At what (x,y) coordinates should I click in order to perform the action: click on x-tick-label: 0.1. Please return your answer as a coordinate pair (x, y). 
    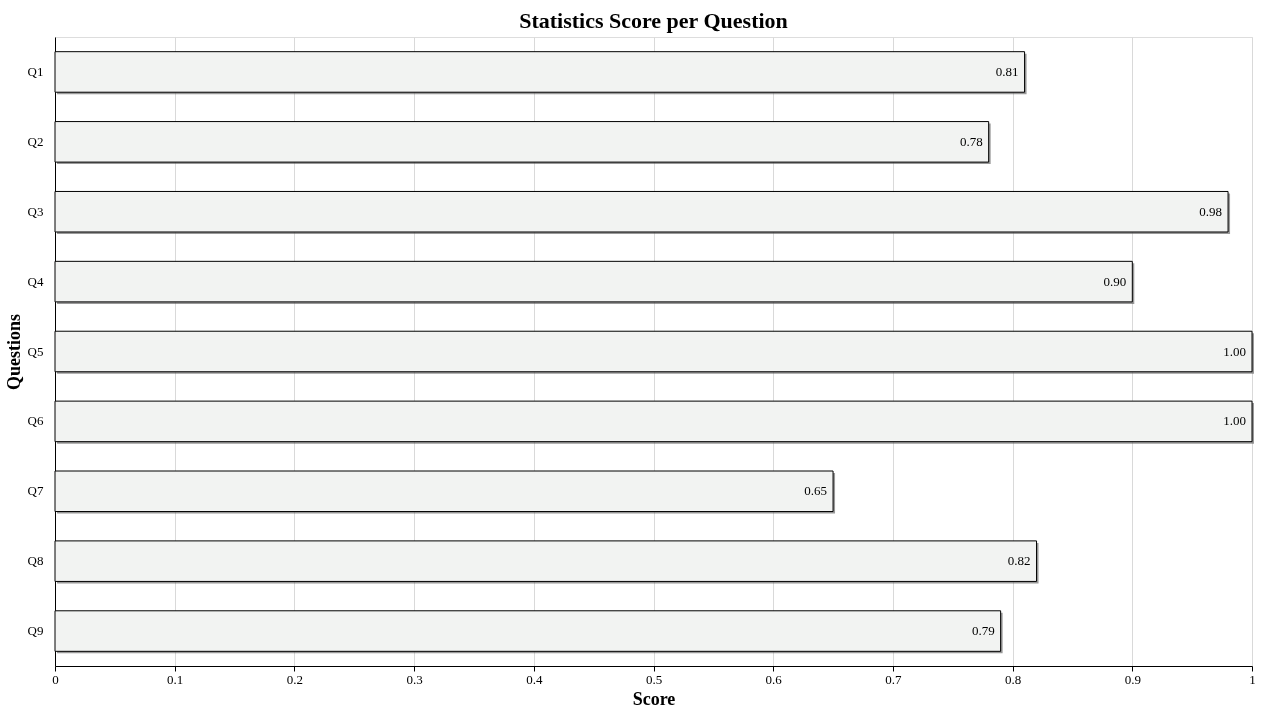
    Looking at the image, I should click on (175, 679).